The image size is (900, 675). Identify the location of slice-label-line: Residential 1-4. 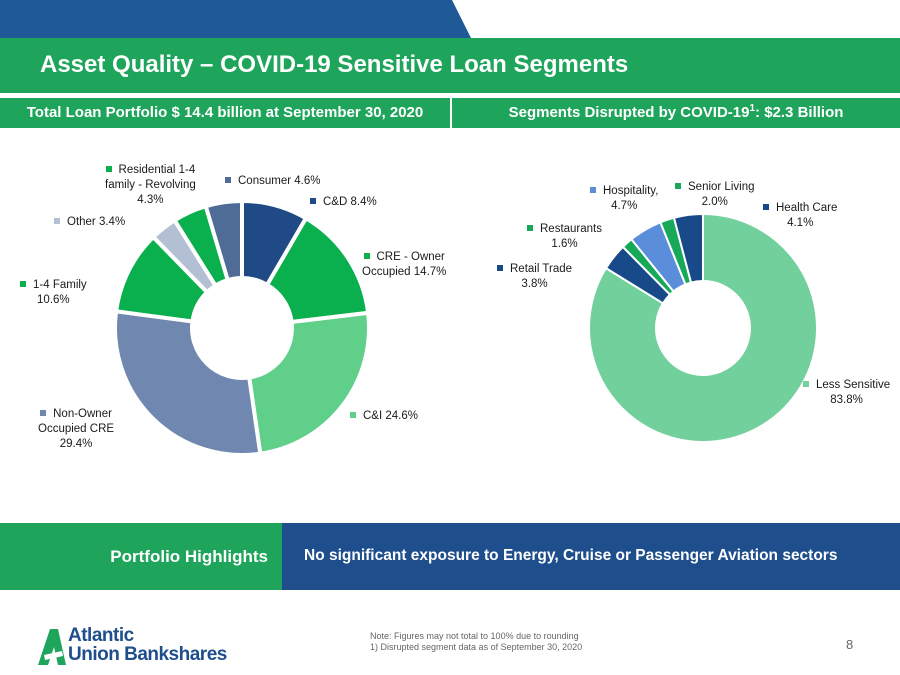
(150, 170).